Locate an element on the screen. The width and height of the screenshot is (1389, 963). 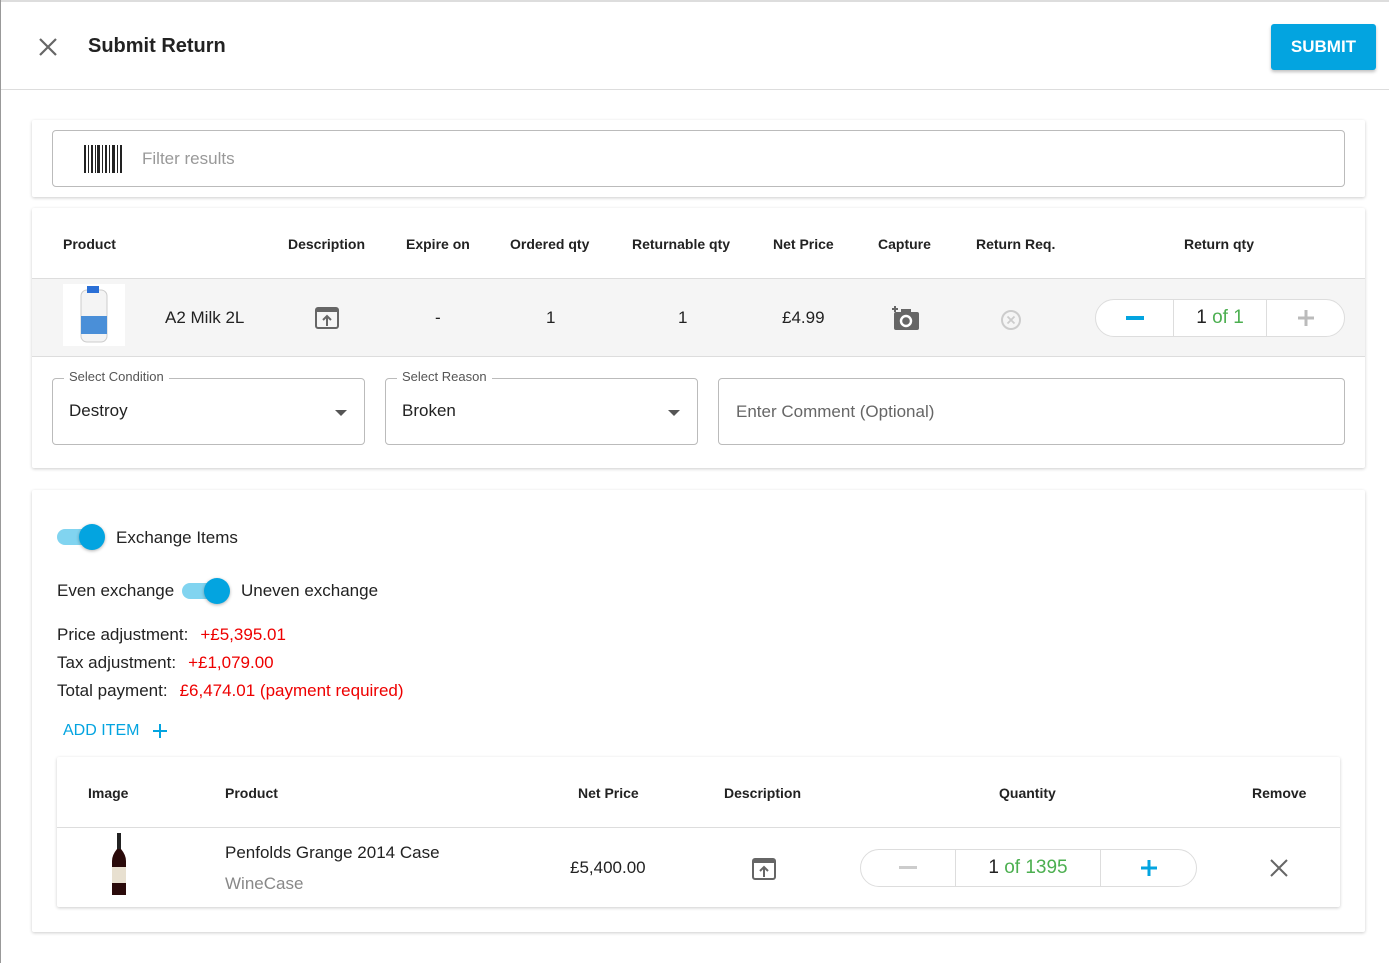
expire-on: - is located at coordinates (438, 317).